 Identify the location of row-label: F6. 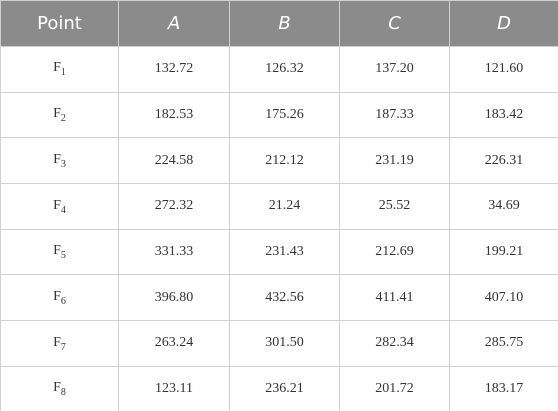
(59, 298).